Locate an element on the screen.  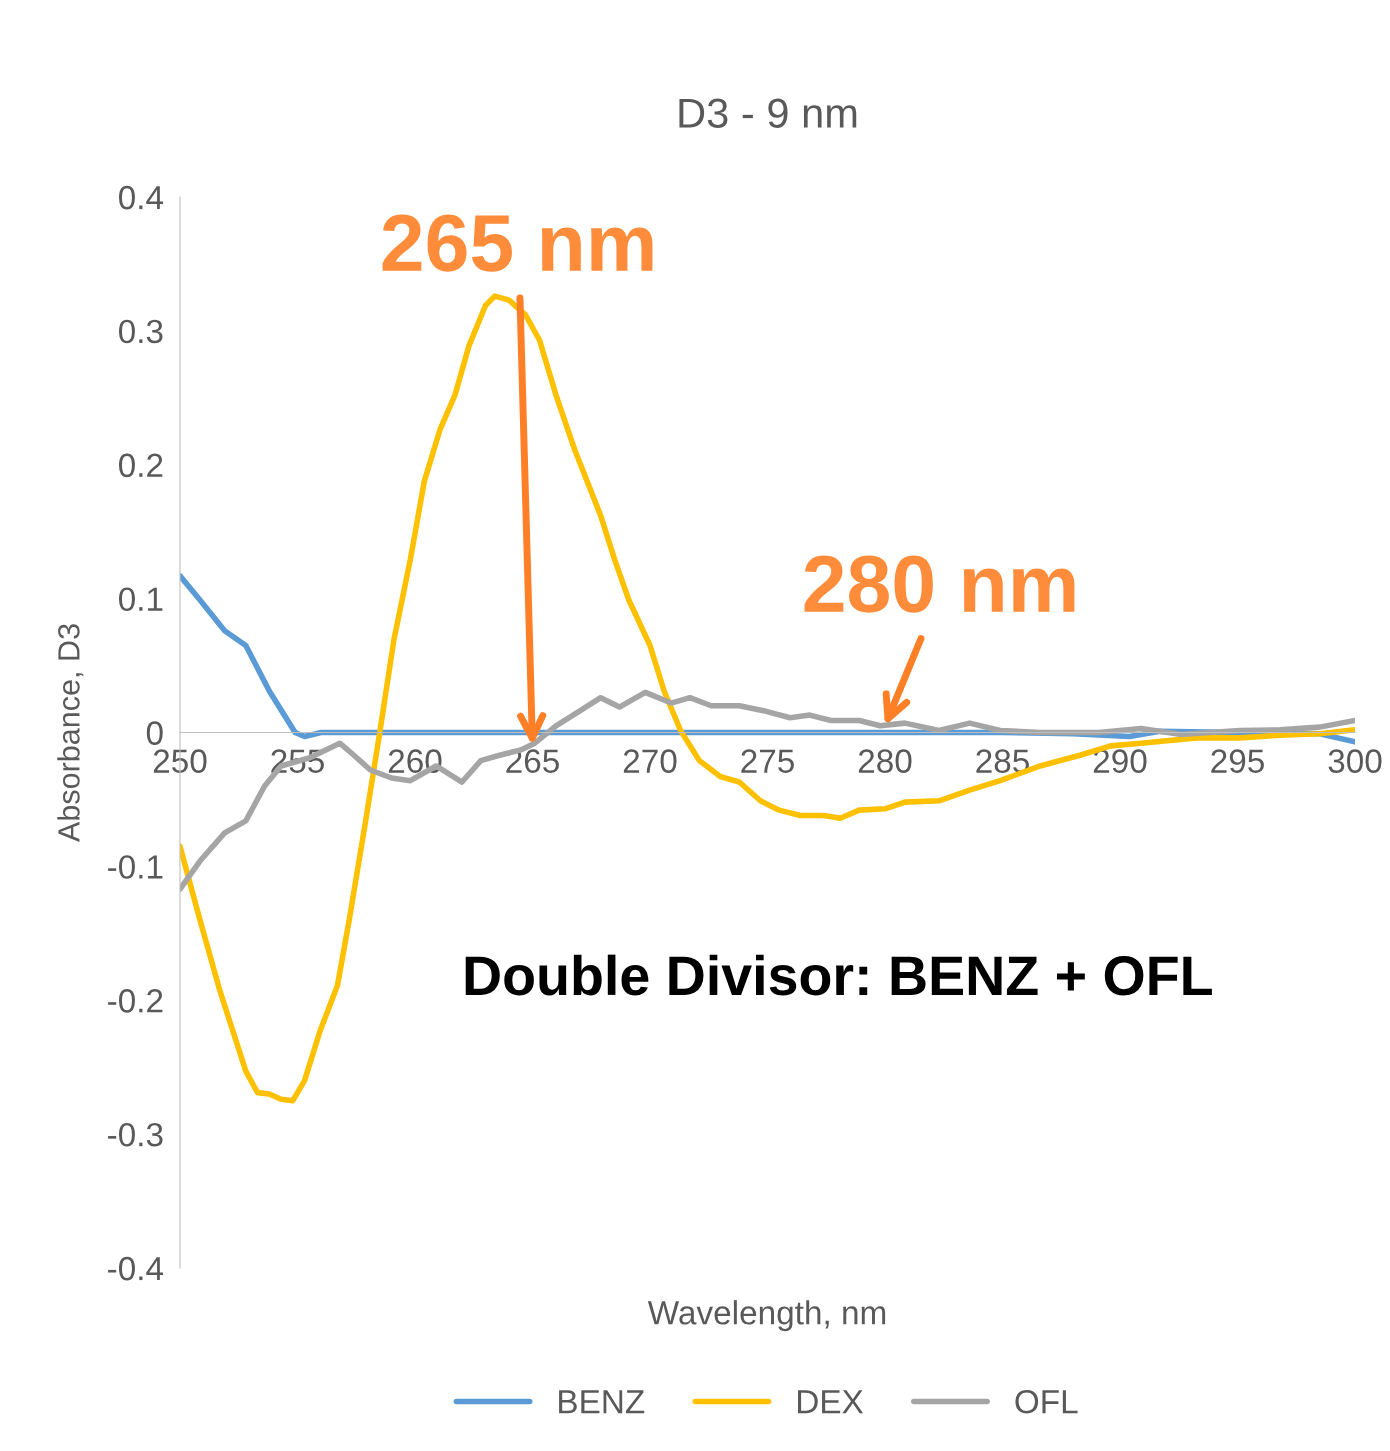
x-tick-label: 280 is located at coordinates (885, 761).